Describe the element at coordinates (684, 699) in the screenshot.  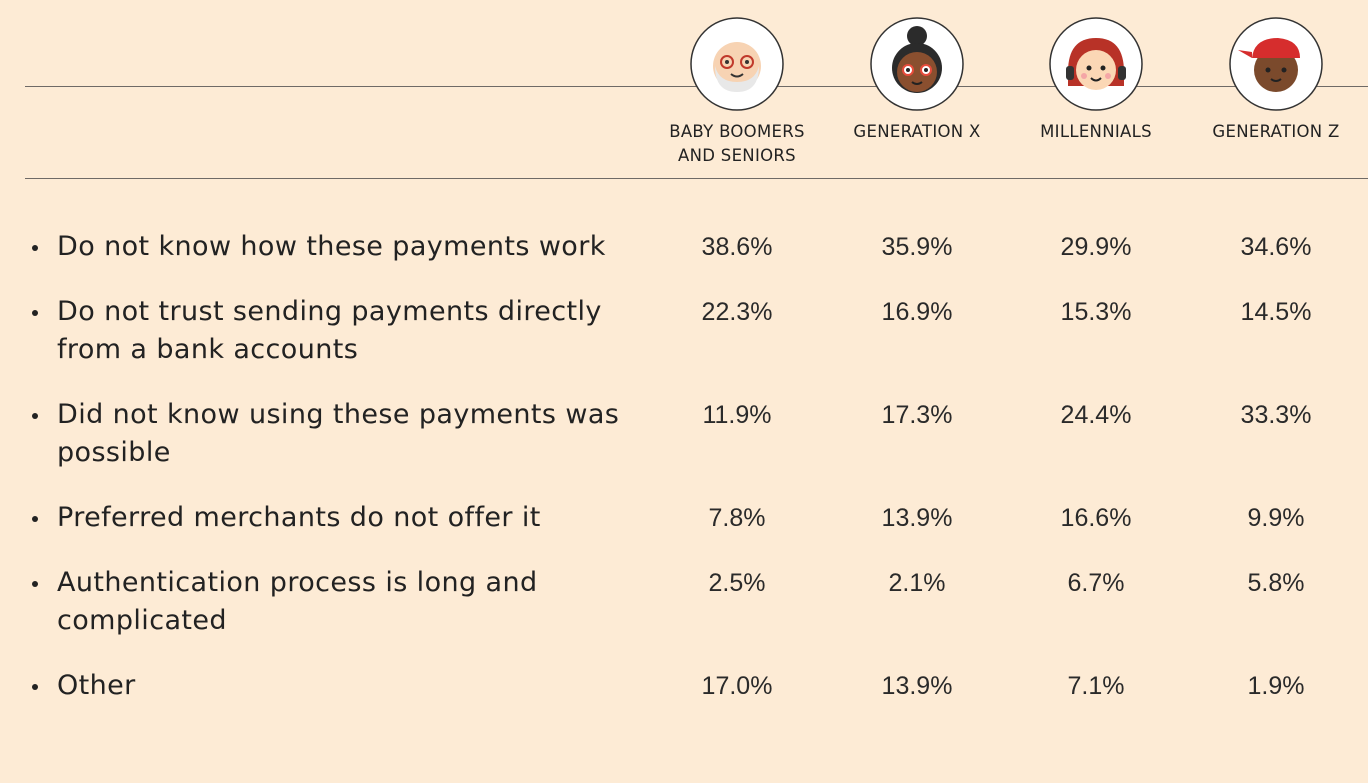
I see `table-row: Other 17.0% 13.9% 7.1% 1.9%` at that location.